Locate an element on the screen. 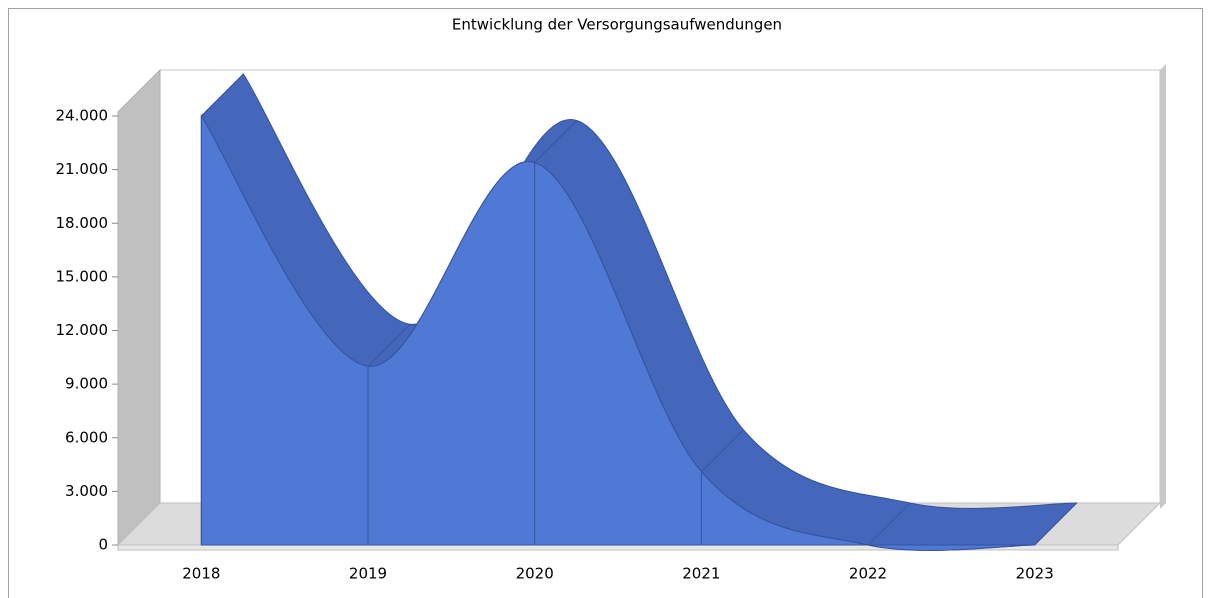 The width and height of the screenshot is (1211, 598). y-tick-label: 24.000 is located at coordinates (82, 116).